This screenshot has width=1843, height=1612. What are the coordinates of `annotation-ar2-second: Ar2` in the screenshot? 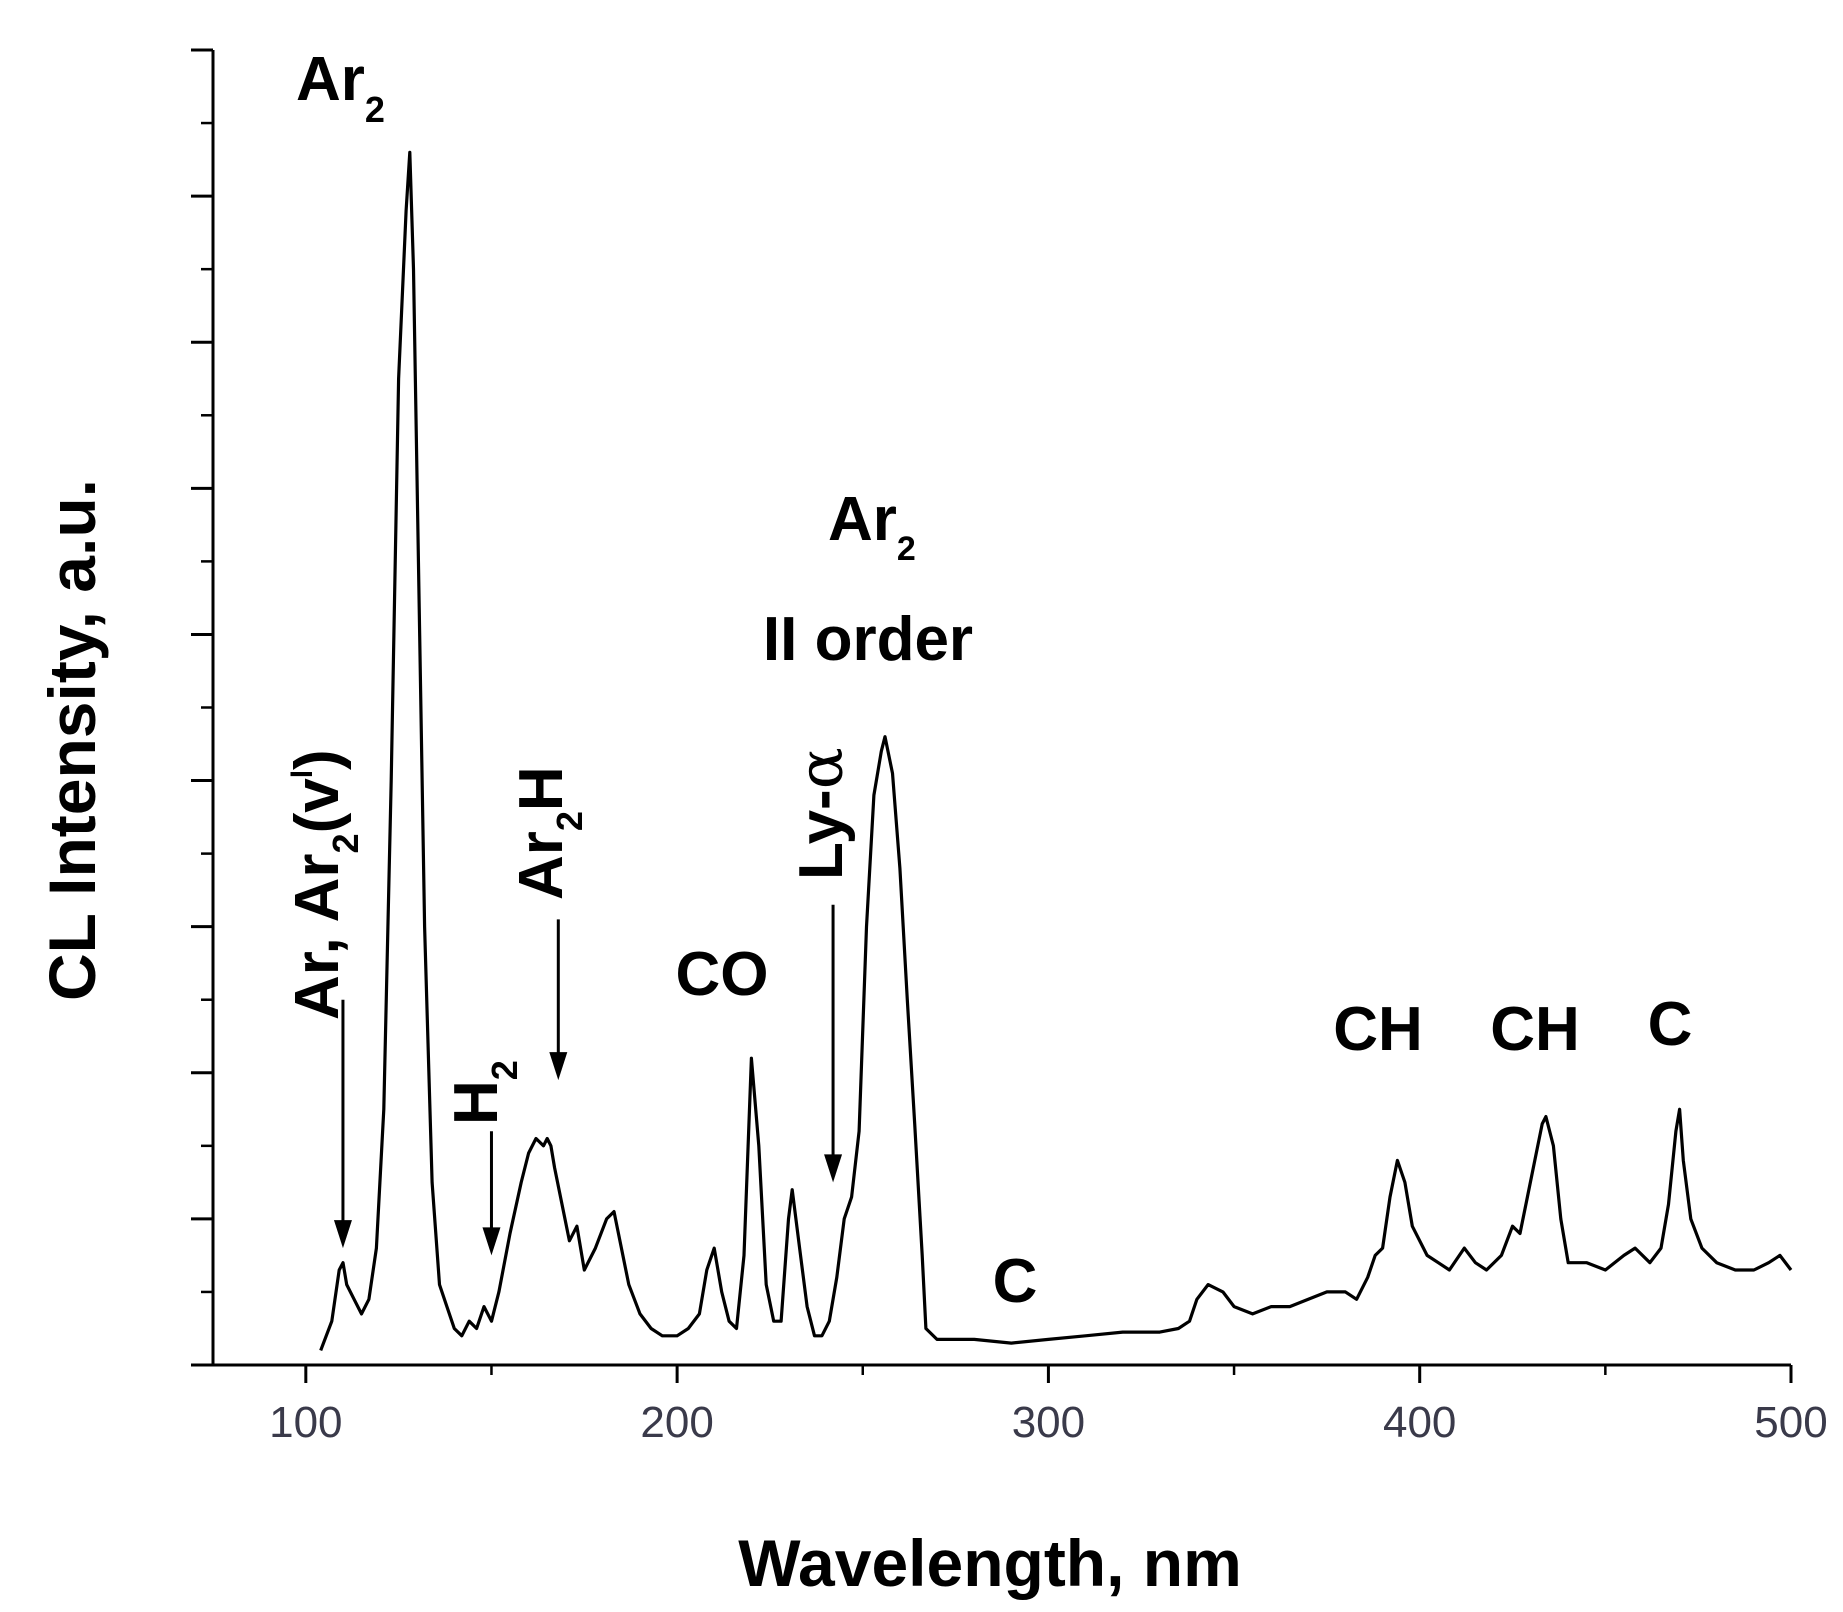 It's located at (872, 526).